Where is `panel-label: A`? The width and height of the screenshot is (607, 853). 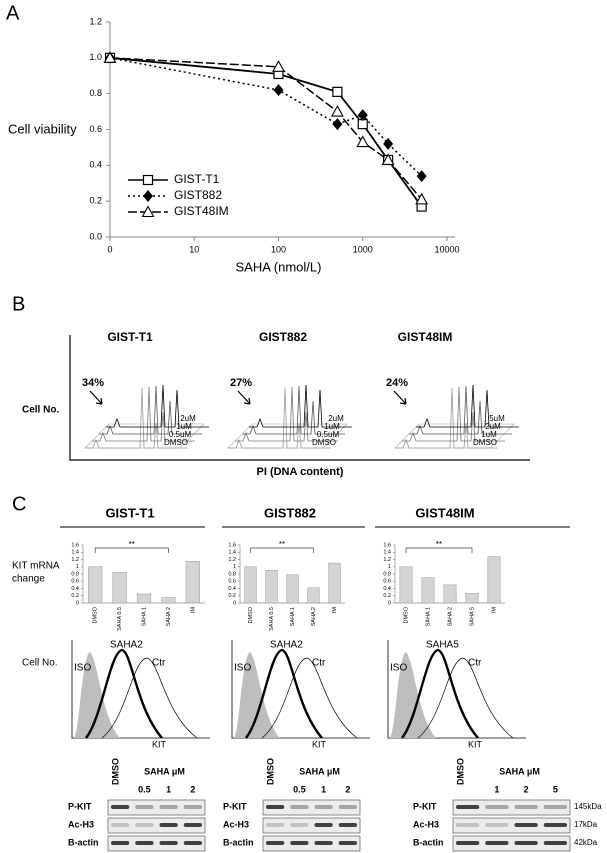
panel-label: A is located at coordinates (13, 13).